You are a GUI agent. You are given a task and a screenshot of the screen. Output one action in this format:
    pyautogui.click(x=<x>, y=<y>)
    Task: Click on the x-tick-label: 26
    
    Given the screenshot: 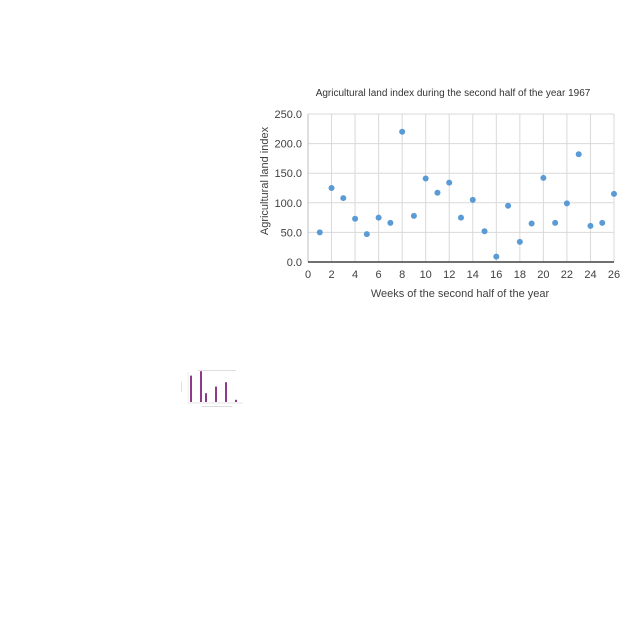 What is the action you would take?
    pyautogui.click(x=614, y=275)
    